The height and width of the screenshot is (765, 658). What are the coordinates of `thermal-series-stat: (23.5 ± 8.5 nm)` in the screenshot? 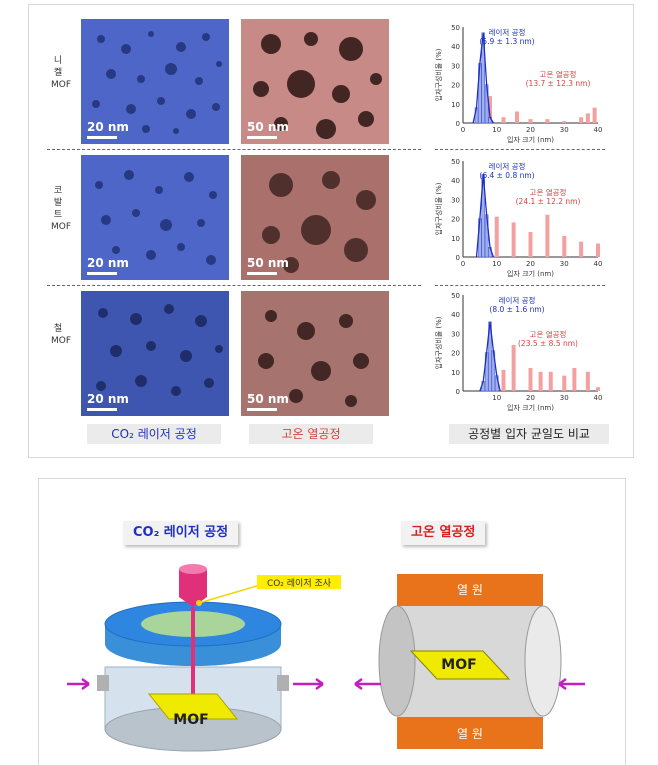 It's located at (548, 343).